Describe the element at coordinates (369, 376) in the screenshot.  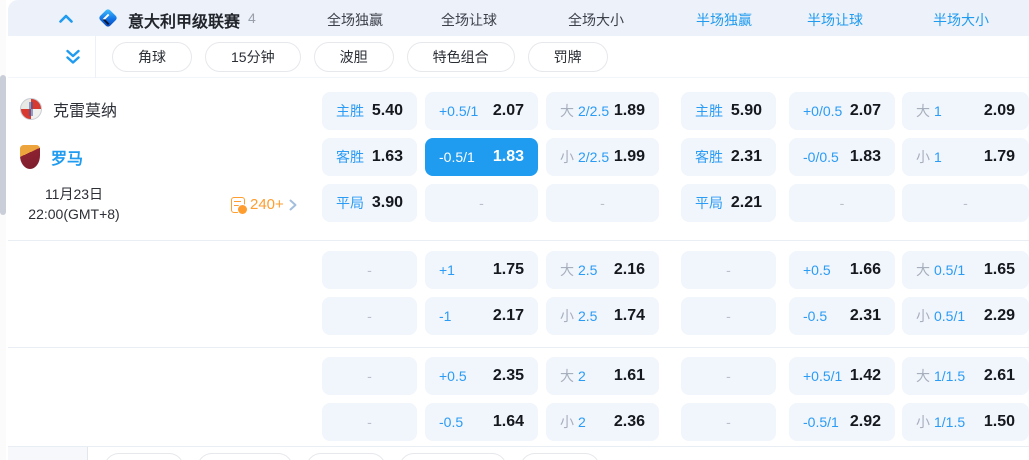
I see `odds-cell-r6-c1: -` at that location.